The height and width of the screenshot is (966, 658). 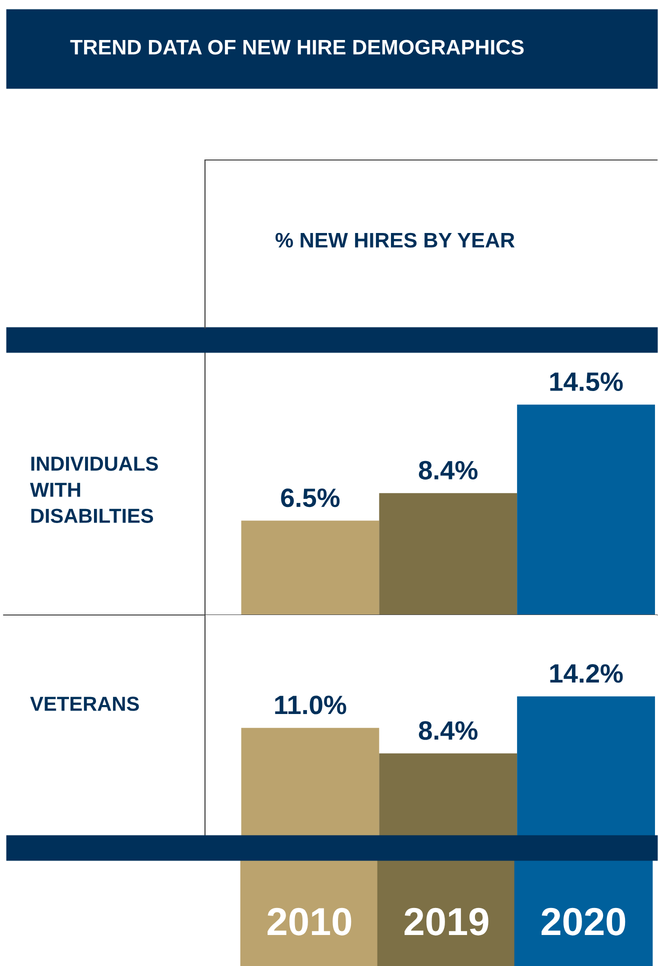 I want to click on y-axis-title: INDIVIDUALS WITH DISABILTIES, so click(x=94, y=489).